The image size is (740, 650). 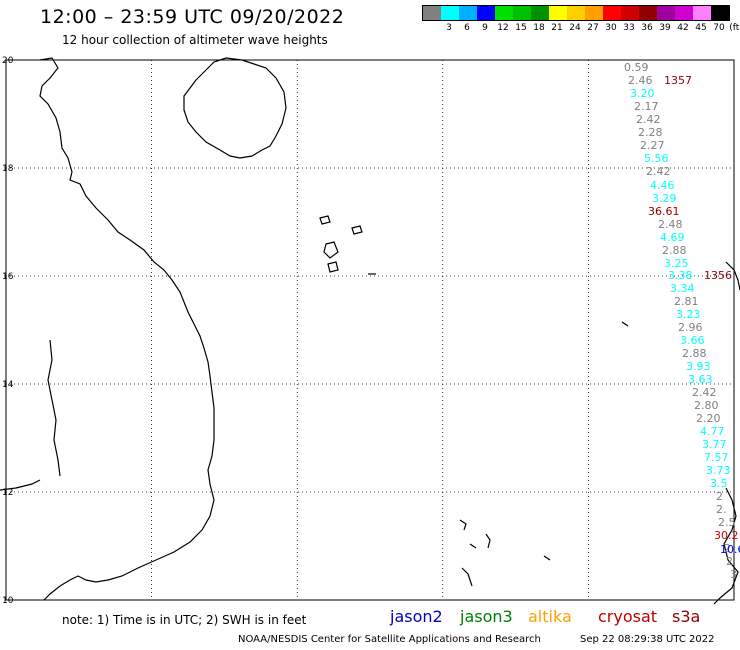 I want to click on wave-height-label: 2, so click(x=729, y=561).